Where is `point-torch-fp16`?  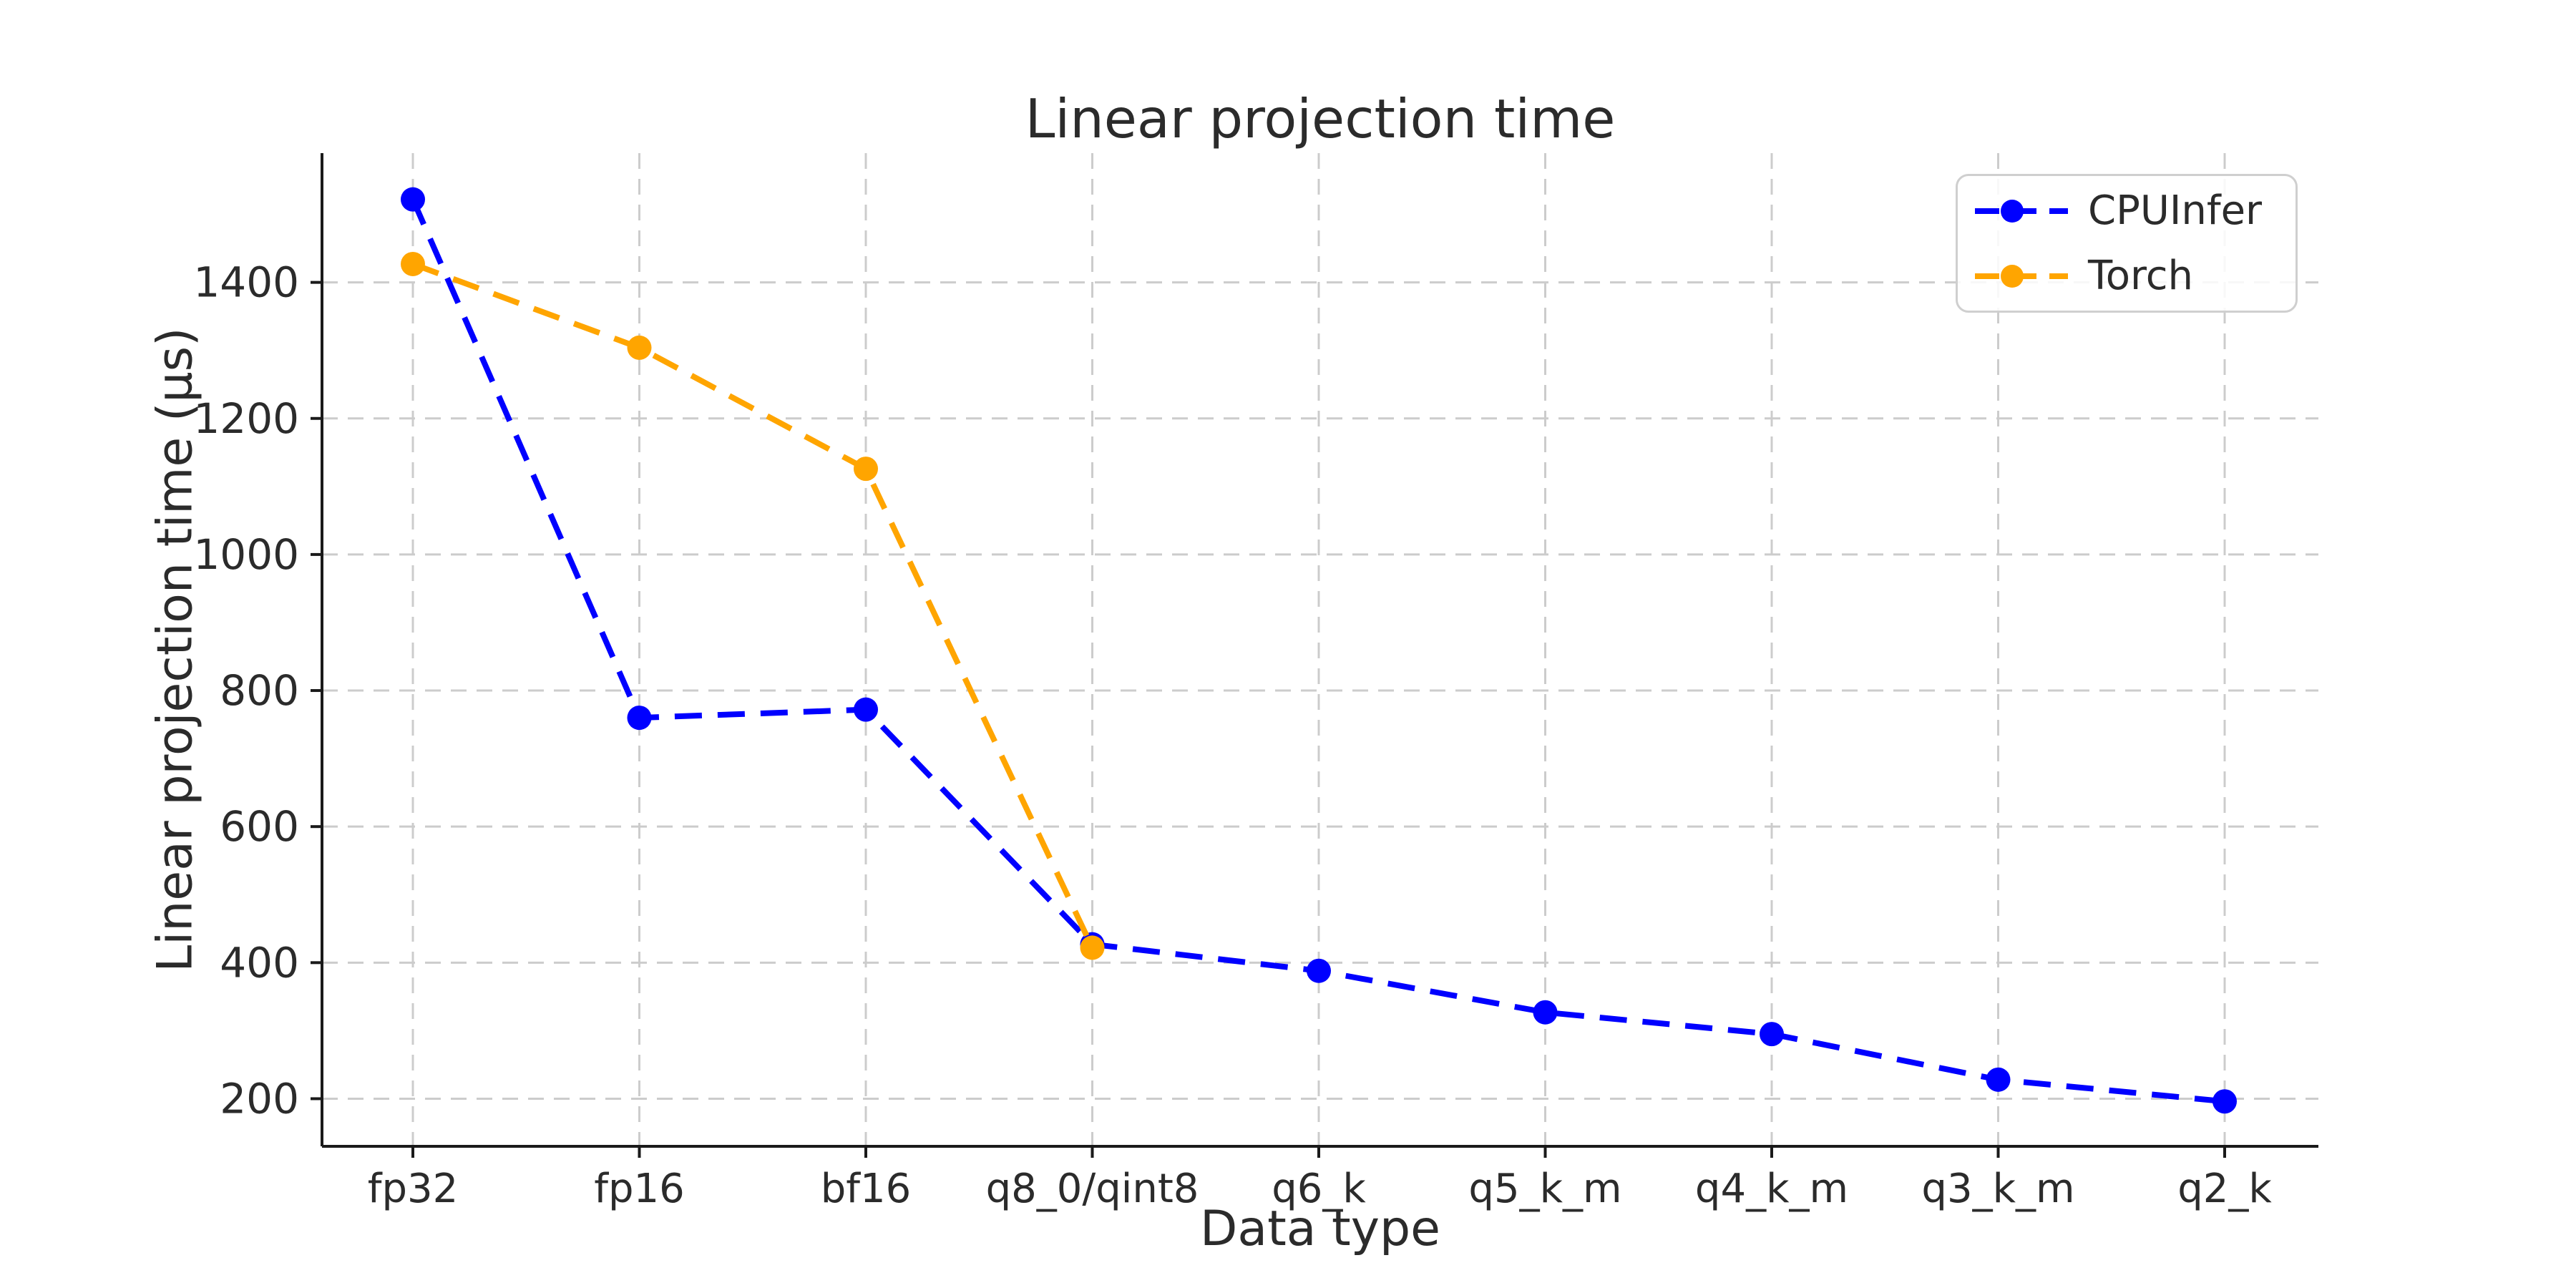 point-torch-fp16 is located at coordinates (639, 347).